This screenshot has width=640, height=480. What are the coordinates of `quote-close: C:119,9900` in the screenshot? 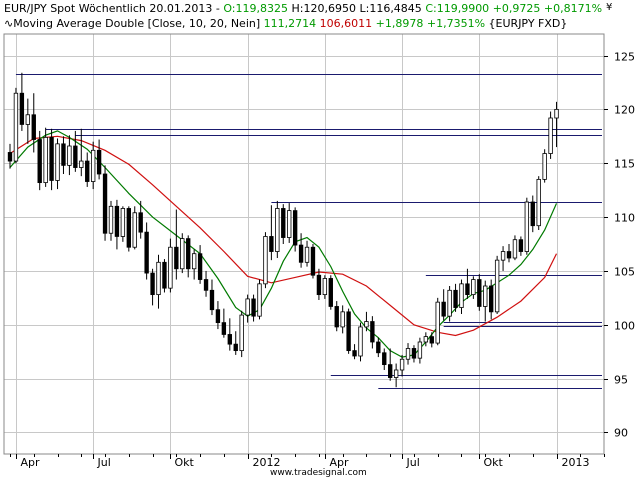 It's located at (457, 8).